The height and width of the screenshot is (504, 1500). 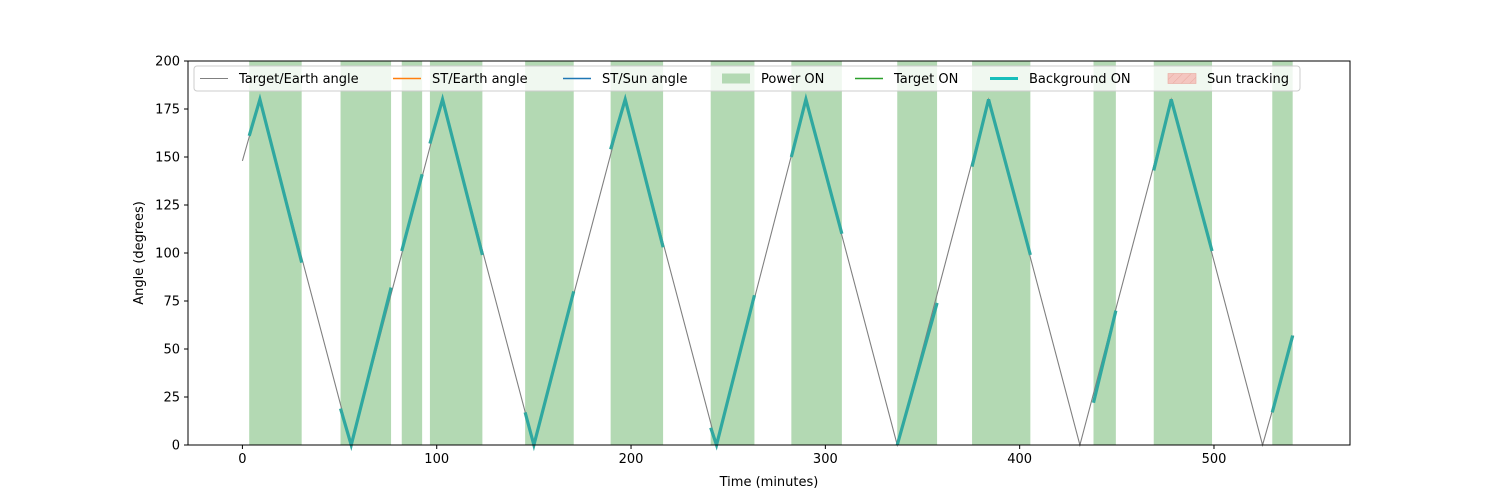 What do you see at coordinates (792, 79) in the screenshot?
I see `legend-label: Power ON` at bounding box center [792, 79].